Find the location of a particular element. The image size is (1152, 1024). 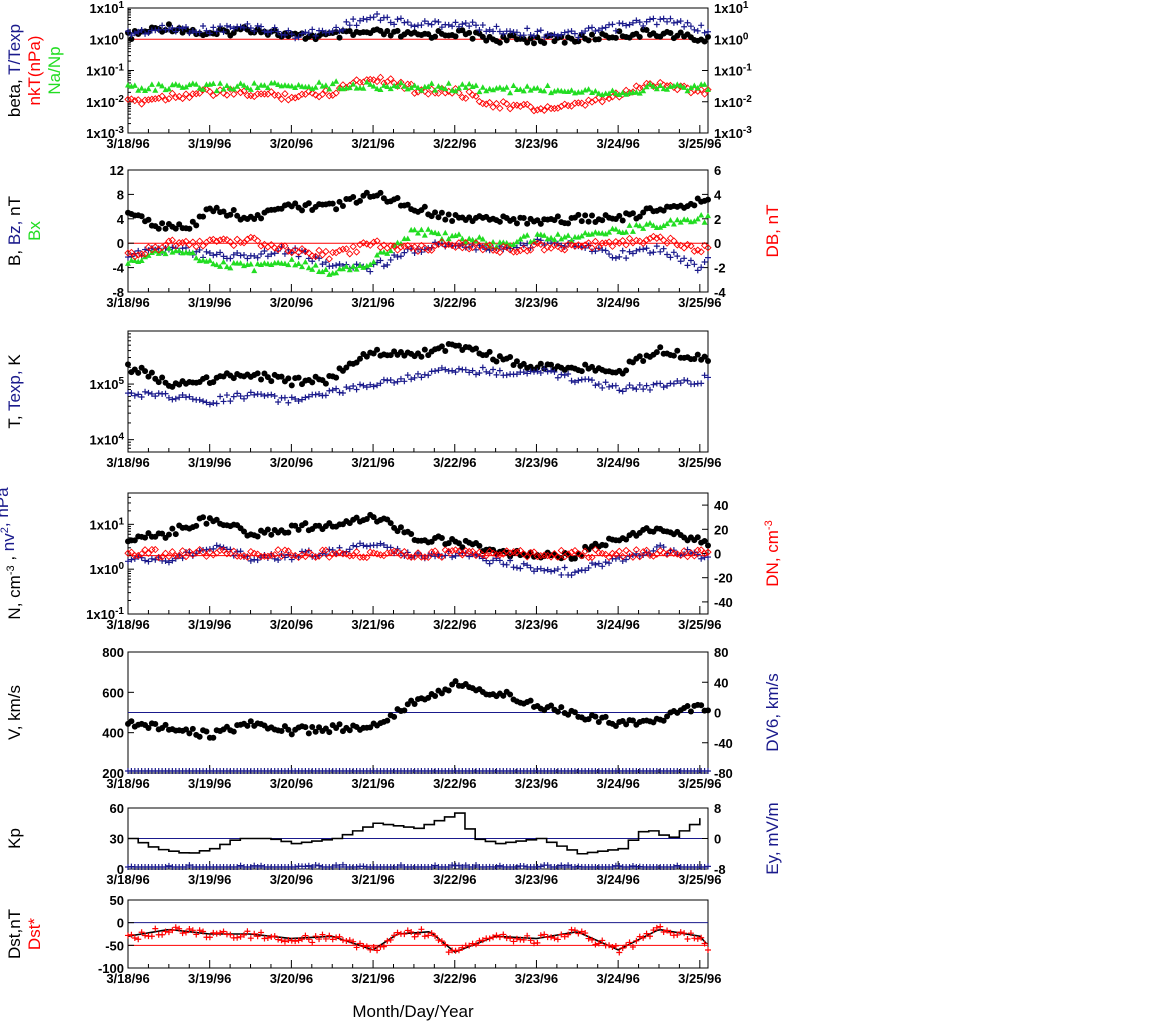

series-n is located at coordinates (418, 536).